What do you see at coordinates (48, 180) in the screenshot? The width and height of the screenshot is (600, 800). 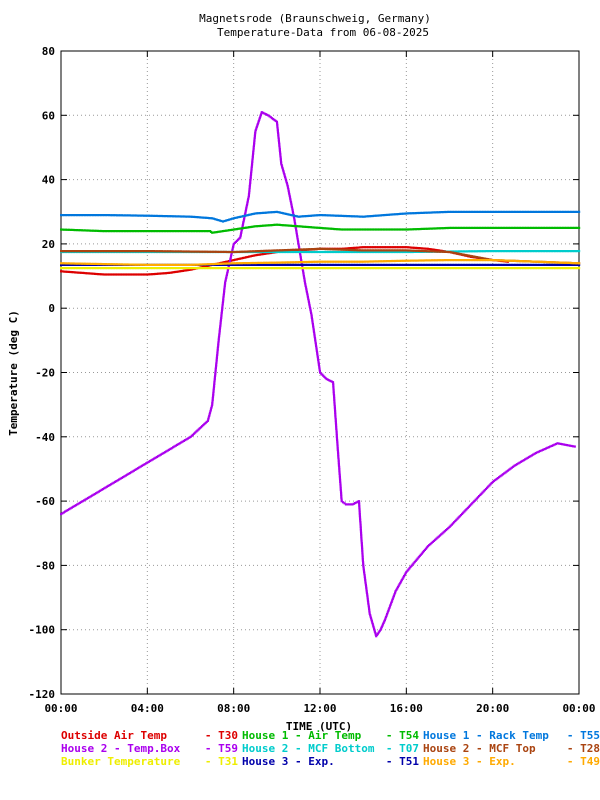 I see `y-tick-label: 40` at bounding box center [48, 180].